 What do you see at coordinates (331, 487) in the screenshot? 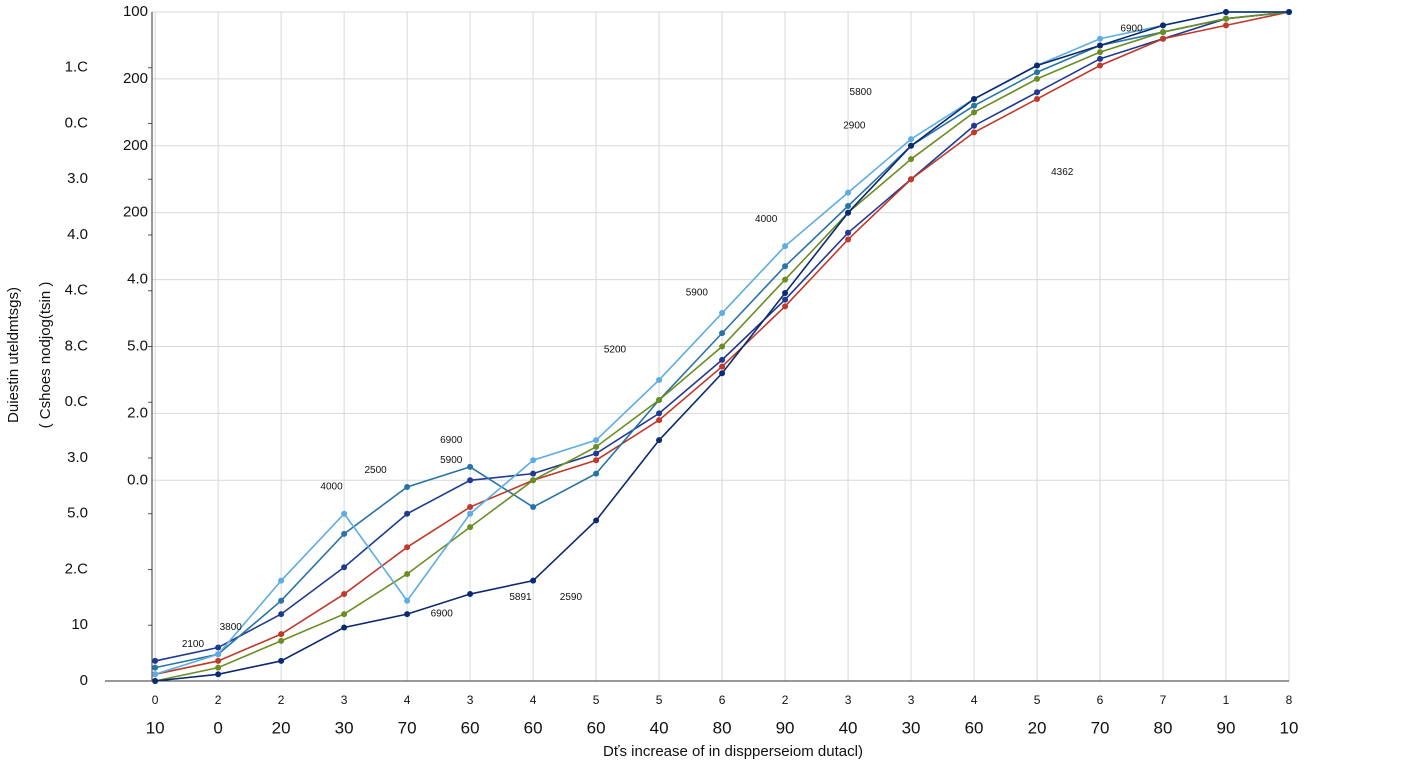
I see `annotation: 4000` at bounding box center [331, 487].